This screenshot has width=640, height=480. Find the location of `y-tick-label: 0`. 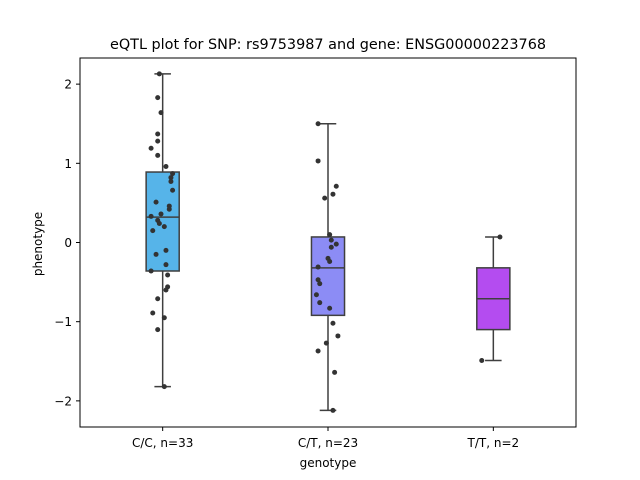

y-tick-label: 0 is located at coordinates (68, 243).